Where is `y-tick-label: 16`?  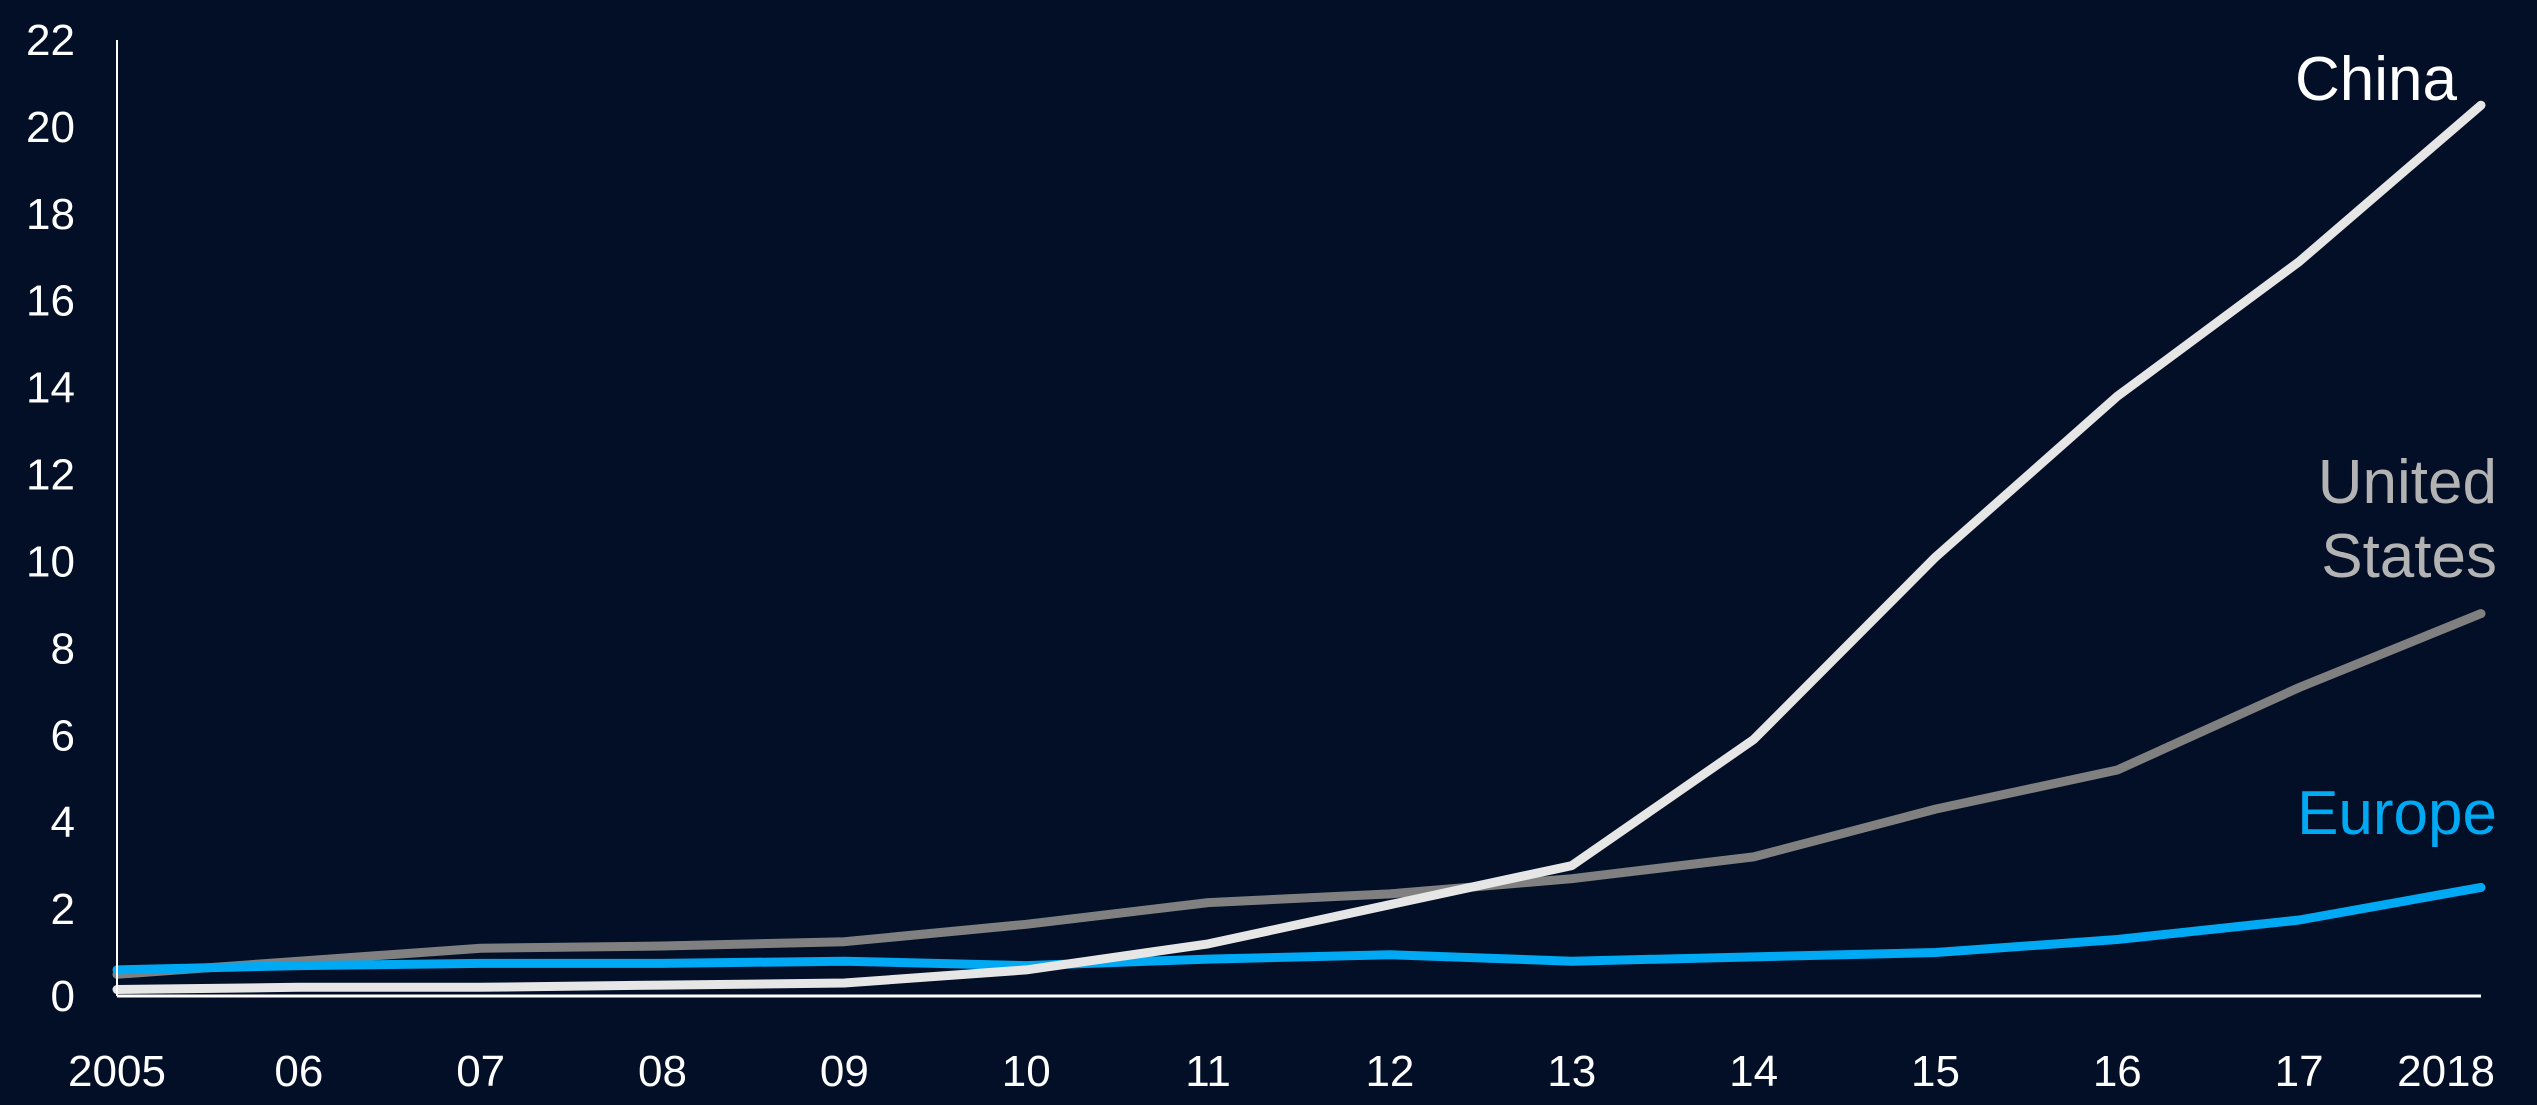
y-tick-label: 16 is located at coordinates (50, 301).